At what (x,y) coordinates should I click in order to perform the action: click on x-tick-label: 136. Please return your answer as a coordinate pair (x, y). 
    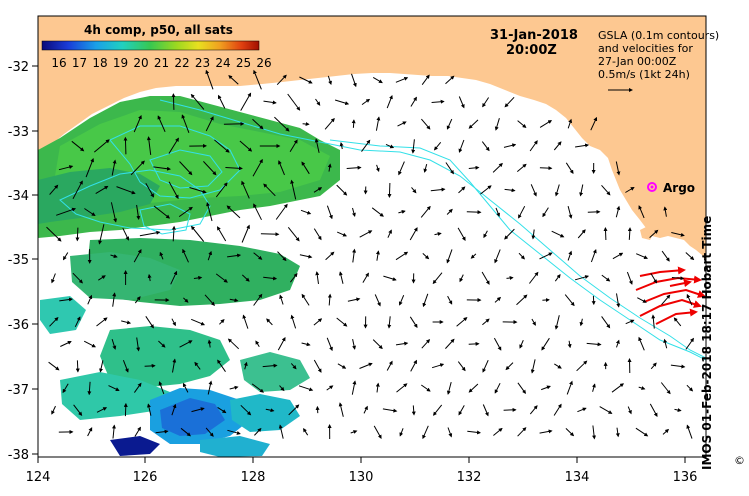
    Looking at the image, I should click on (685, 477).